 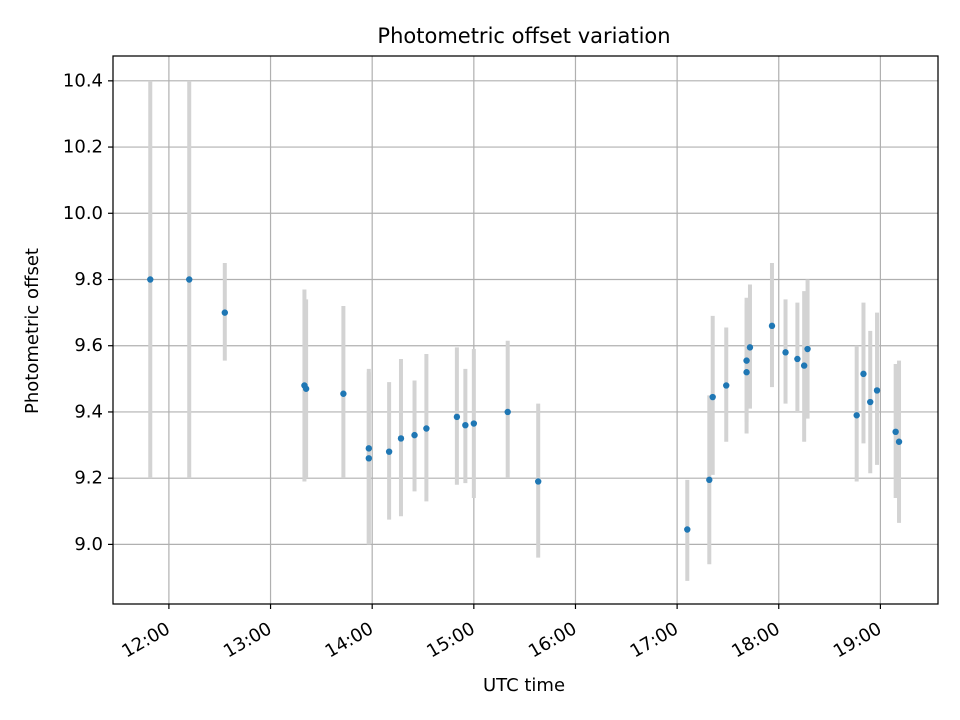 What do you see at coordinates (88, 478) in the screenshot?
I see `y-tick-label: 9.2` at bounding box center [88, 478].